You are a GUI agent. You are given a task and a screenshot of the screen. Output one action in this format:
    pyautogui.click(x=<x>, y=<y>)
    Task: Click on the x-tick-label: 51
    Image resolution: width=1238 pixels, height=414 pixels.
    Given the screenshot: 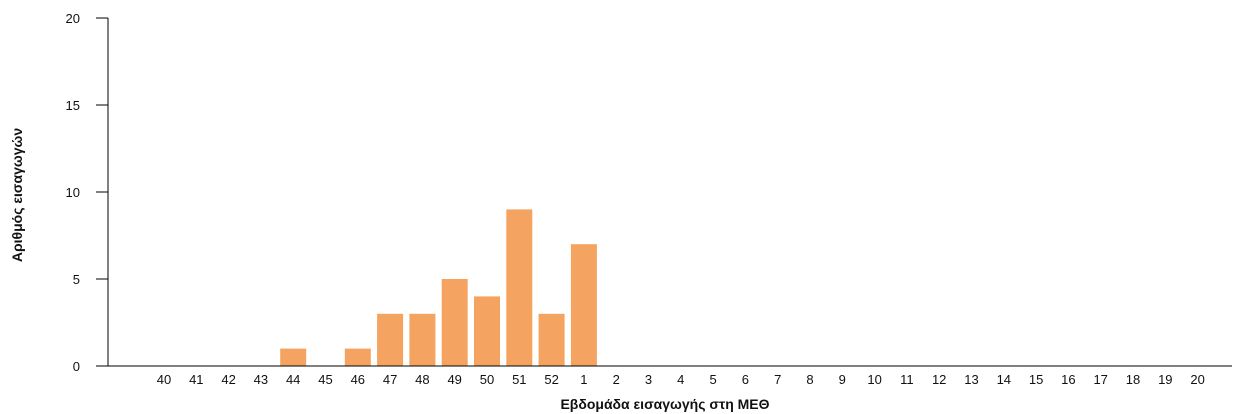 What is the action you would take?
    pyautogui.click(x=519, y=379)
    